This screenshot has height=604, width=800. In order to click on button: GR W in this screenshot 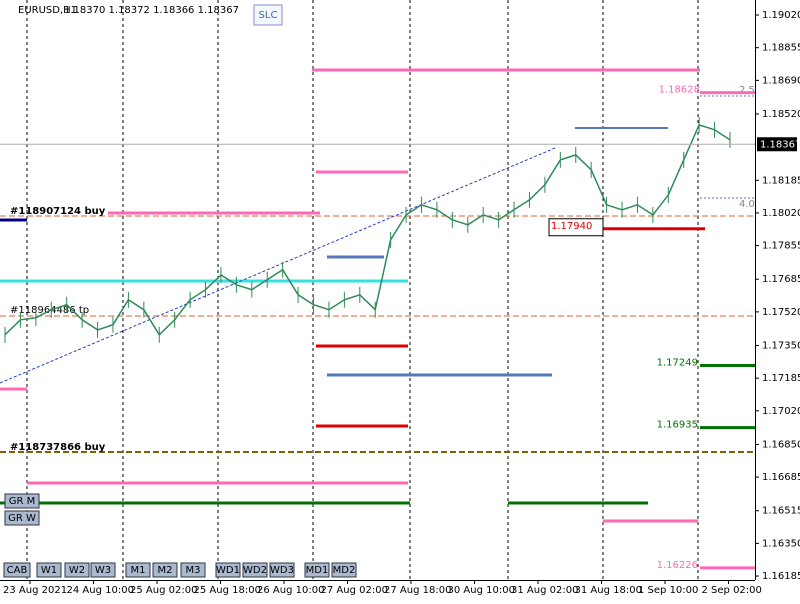, I will do `click(22, 518)`.